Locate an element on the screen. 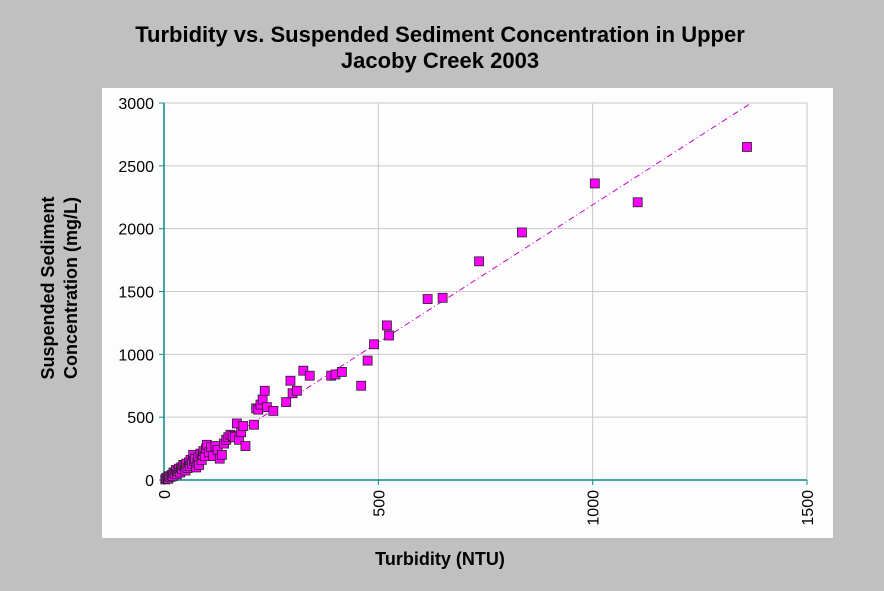 The image size is (884, 591). chart-title-line-2: Jacoby Creek 2003 is located at coordinates (440, 60).